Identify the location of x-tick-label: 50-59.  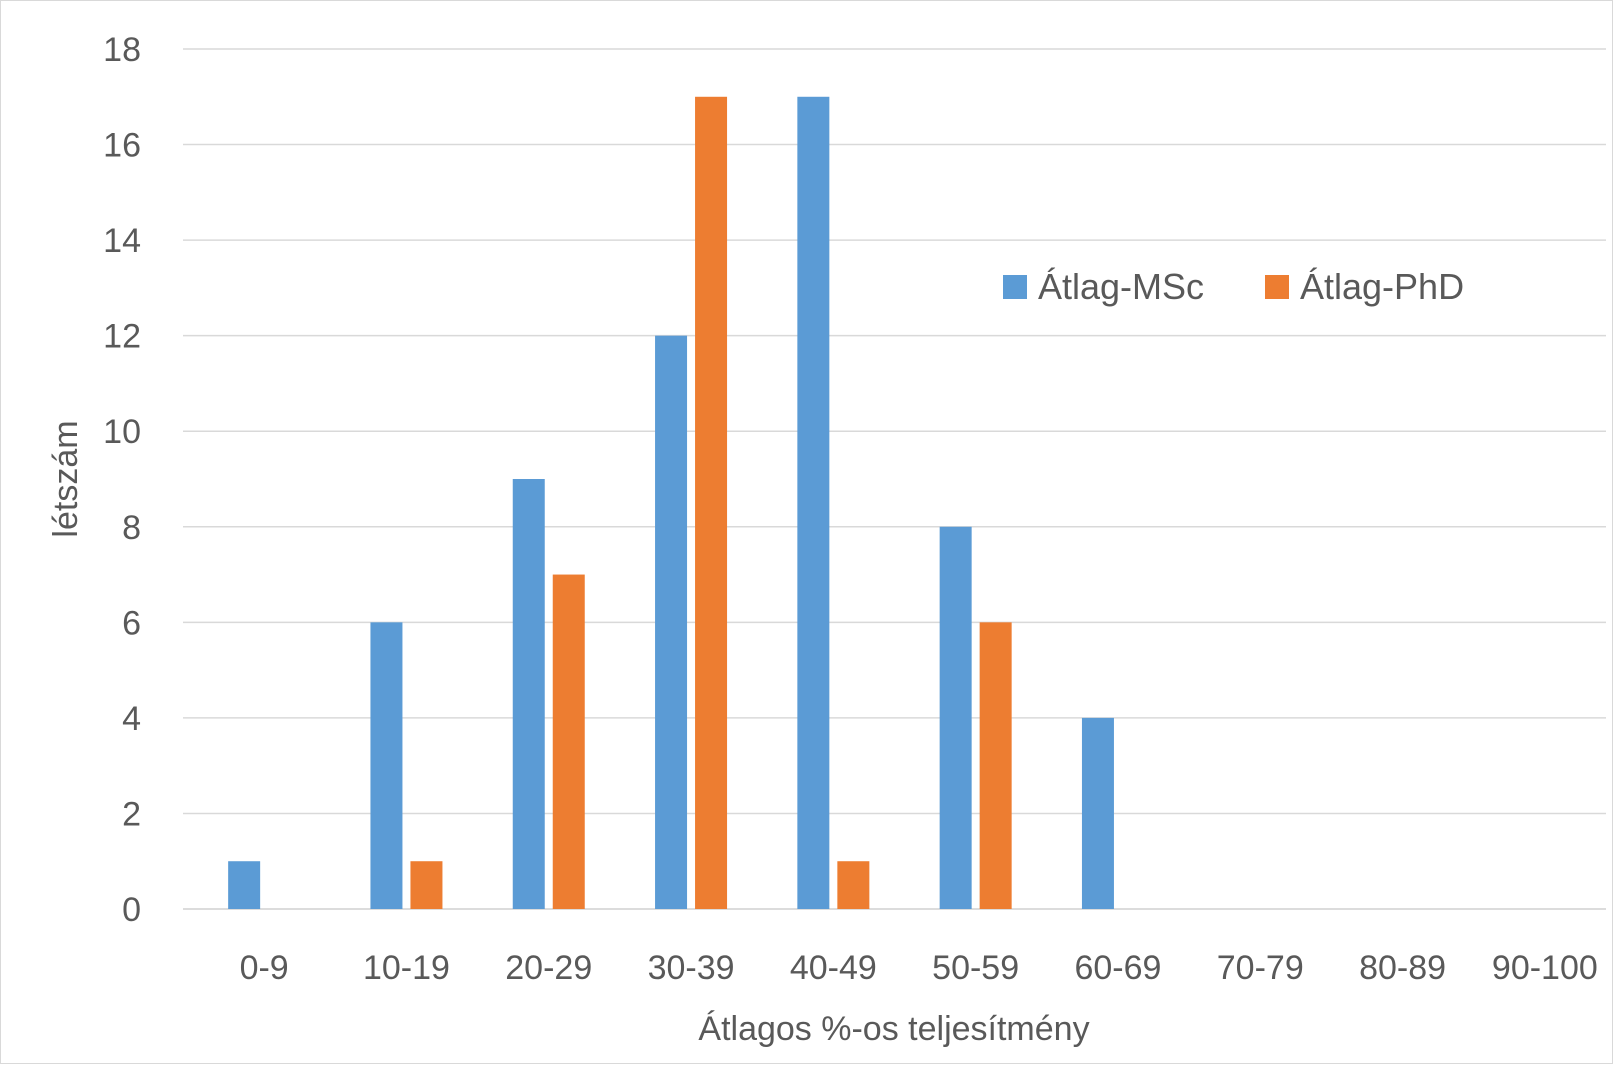
(975, 968).